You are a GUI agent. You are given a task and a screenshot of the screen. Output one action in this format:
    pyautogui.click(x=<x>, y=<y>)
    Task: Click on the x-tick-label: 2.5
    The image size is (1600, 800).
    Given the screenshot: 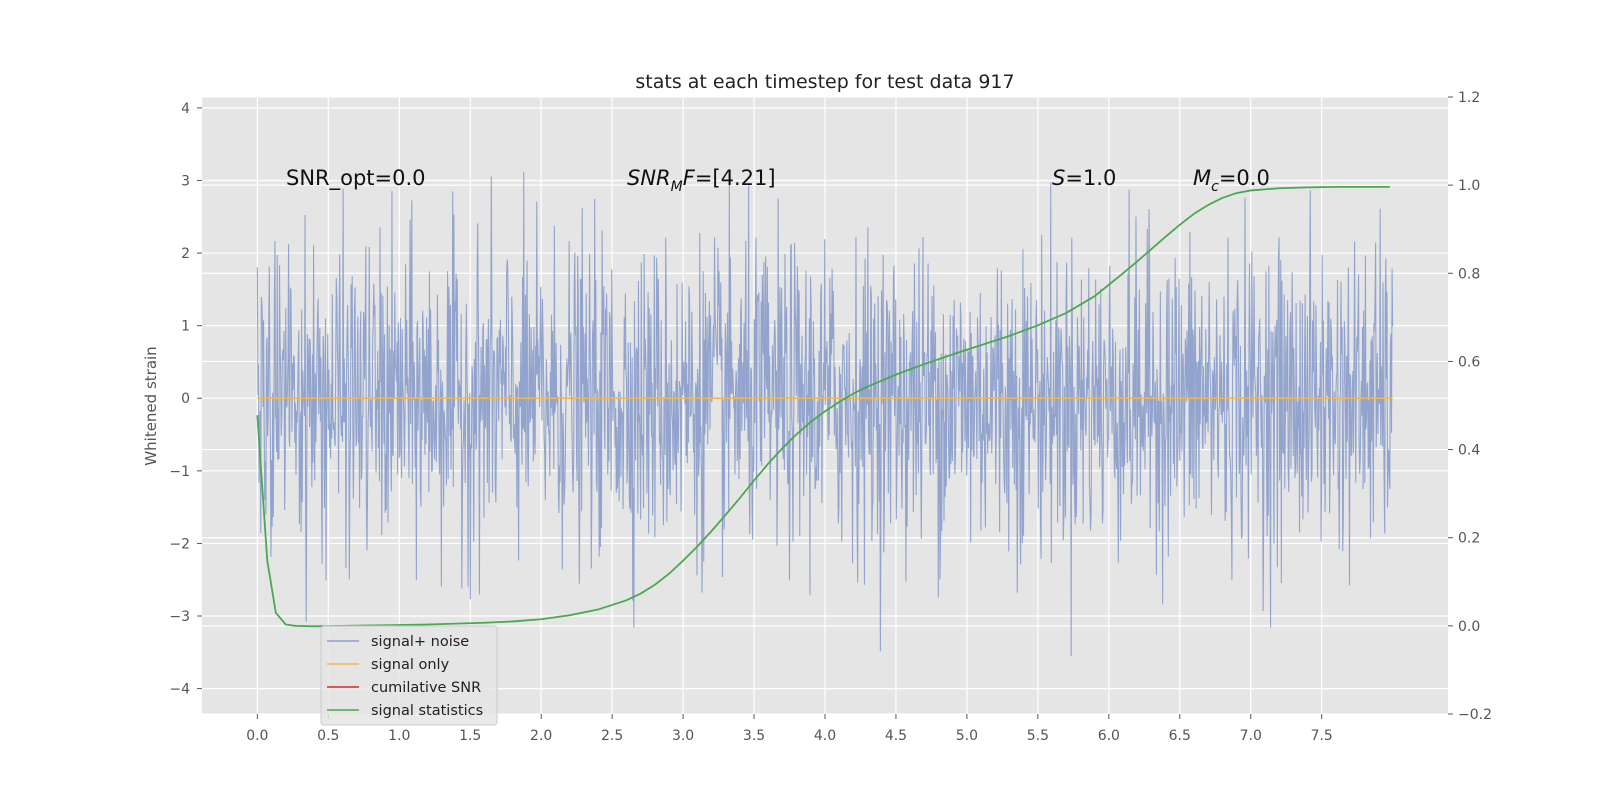 What is the action you would take?
    pyautogui.click(x=612, y=736)
    